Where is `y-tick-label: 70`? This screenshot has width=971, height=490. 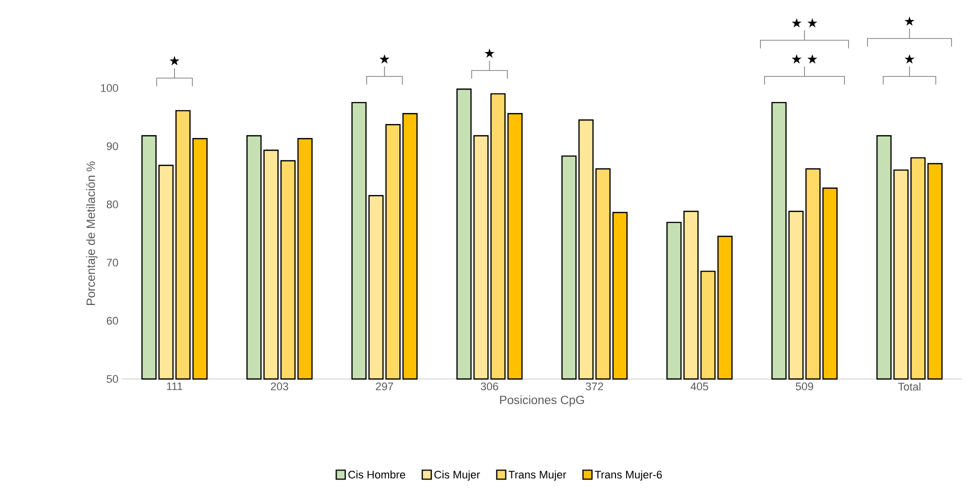 y-tick-label: 70 is located at coordinates (112, 262).